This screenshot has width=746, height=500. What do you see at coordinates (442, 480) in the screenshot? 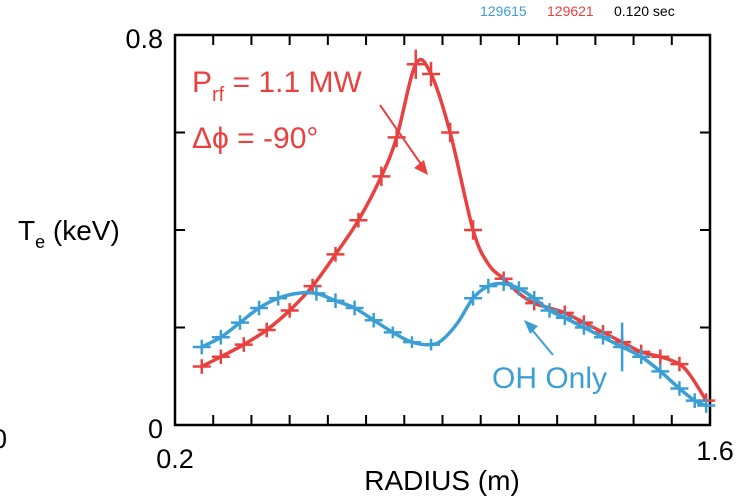
I see `x-axis-title: RADIUS (m)` at bounding box center [442, 480].